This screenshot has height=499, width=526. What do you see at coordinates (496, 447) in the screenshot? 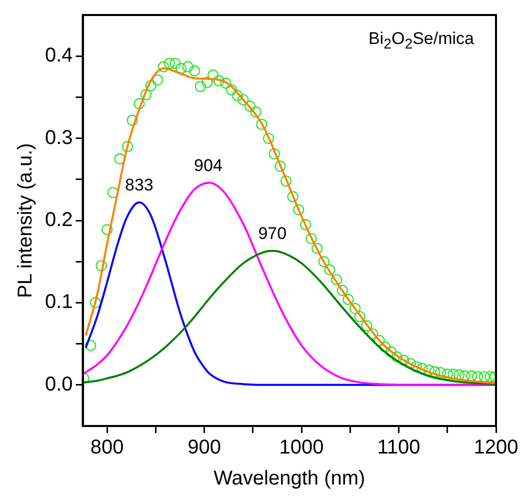
I see `x-tick-label: 1200` at bounding box center [496, 447].